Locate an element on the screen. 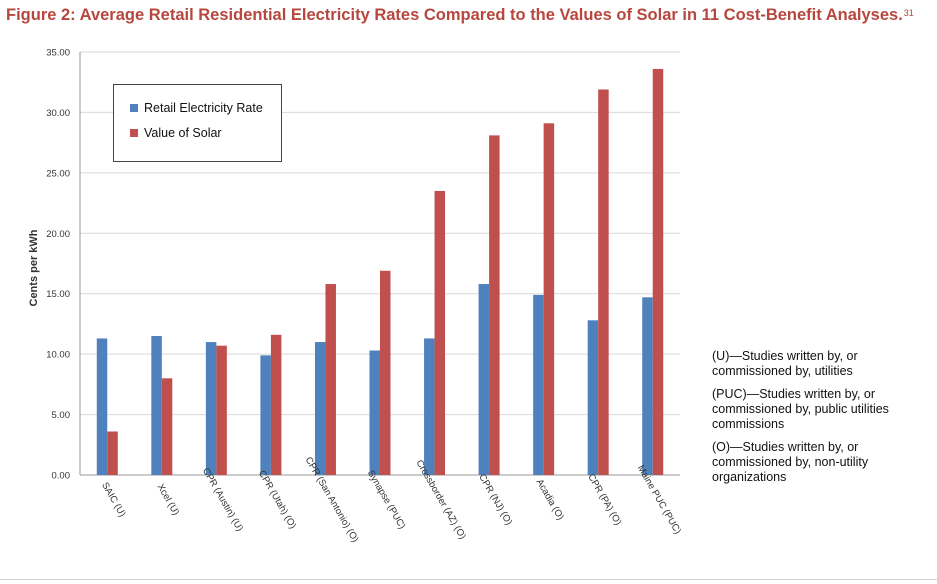 The height and width of the screenshot is (584, 937). legend: Retail Electricity Rate Value of Solar is located at coordinates (197, 123).